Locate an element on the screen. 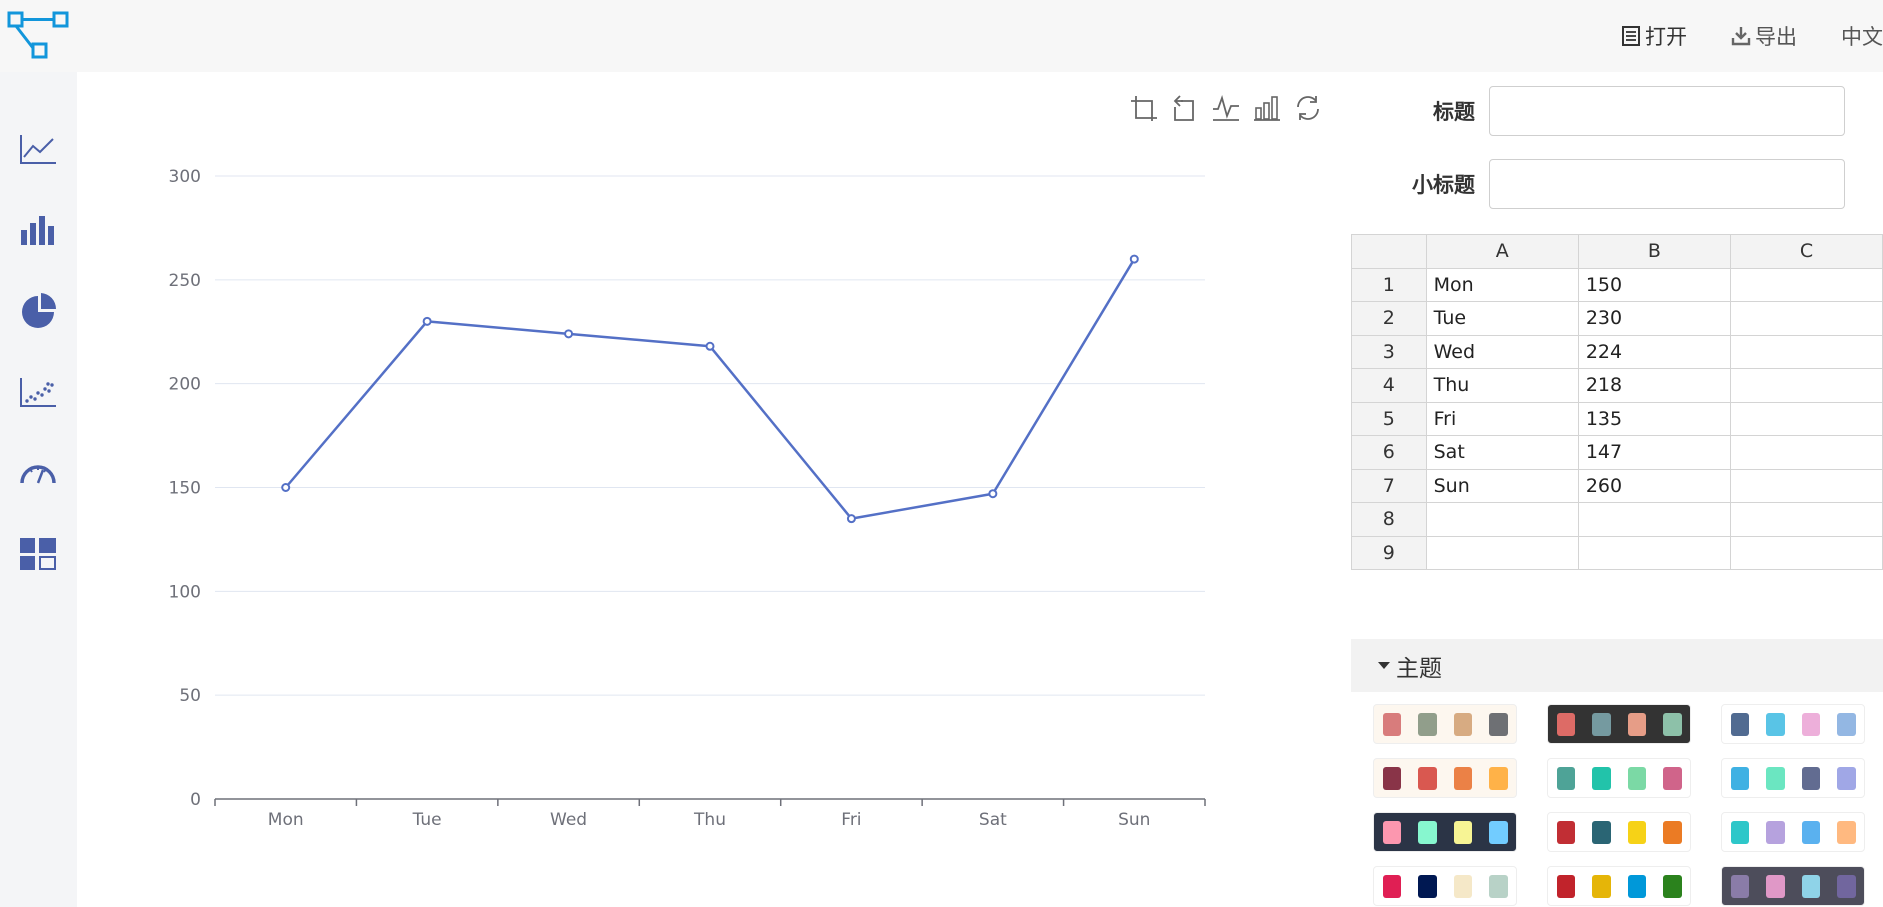  table-row: 2 Tue 230 is located at coordinates (1617, 318).